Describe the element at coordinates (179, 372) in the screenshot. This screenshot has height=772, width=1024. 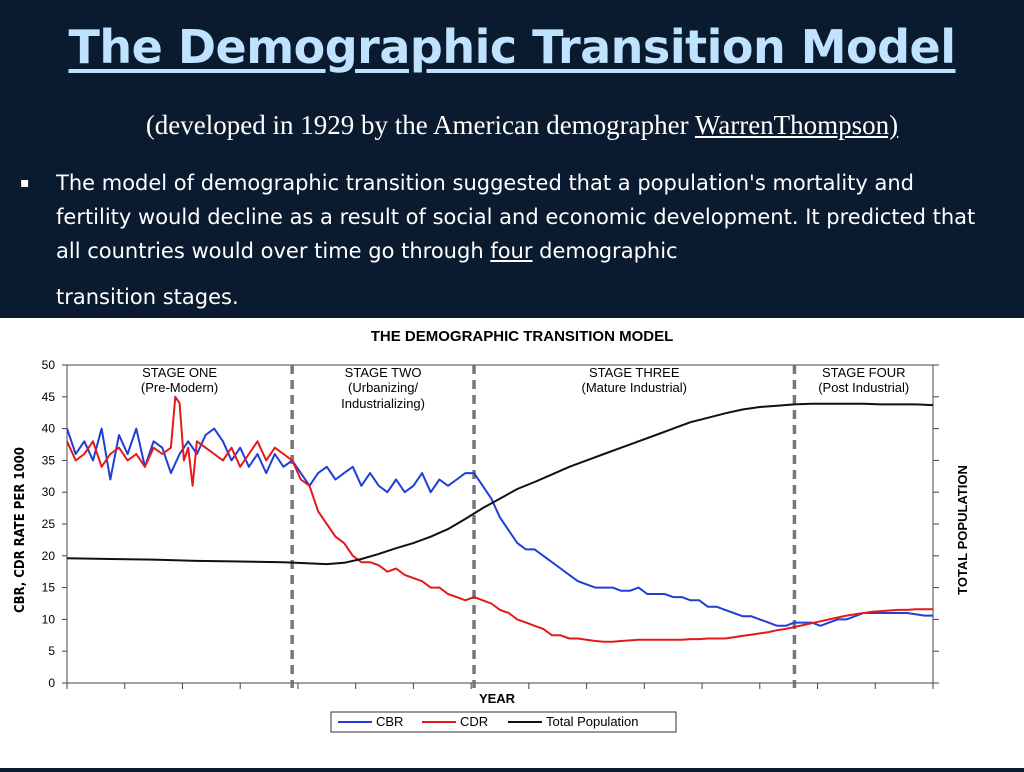
I see `stage-name-label: STAGE ONE` at that location.